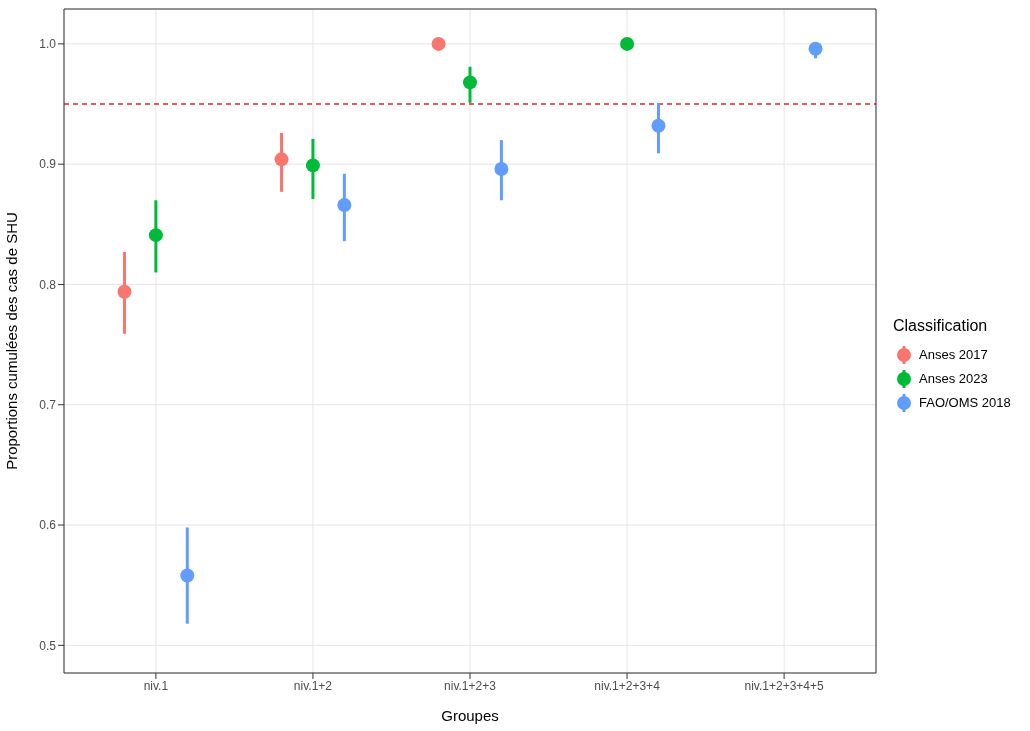 This screenshot has width=1030, height=731. What do you see at coordinates (12, 341) in the screenshot?
I see `y-axis-title: Proportions cumulées des cas de SHU` at bounding box center [12, 341].